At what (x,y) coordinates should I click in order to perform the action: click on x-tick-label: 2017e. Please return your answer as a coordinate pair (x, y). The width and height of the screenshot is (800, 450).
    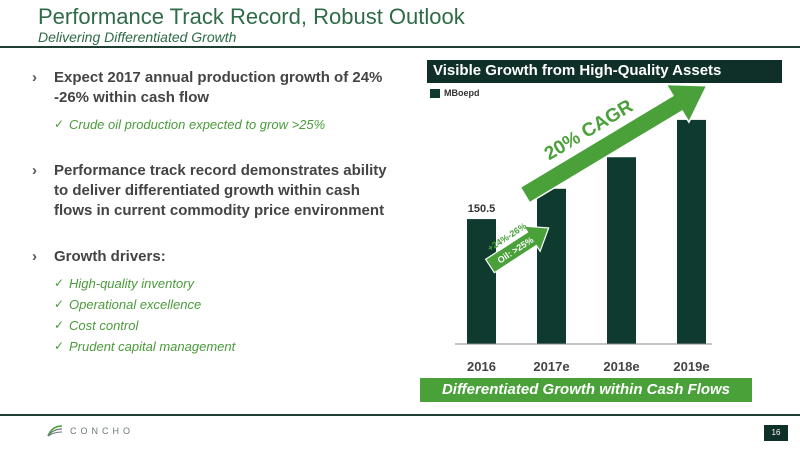
    Looking at the image, I should click on (551, 366).